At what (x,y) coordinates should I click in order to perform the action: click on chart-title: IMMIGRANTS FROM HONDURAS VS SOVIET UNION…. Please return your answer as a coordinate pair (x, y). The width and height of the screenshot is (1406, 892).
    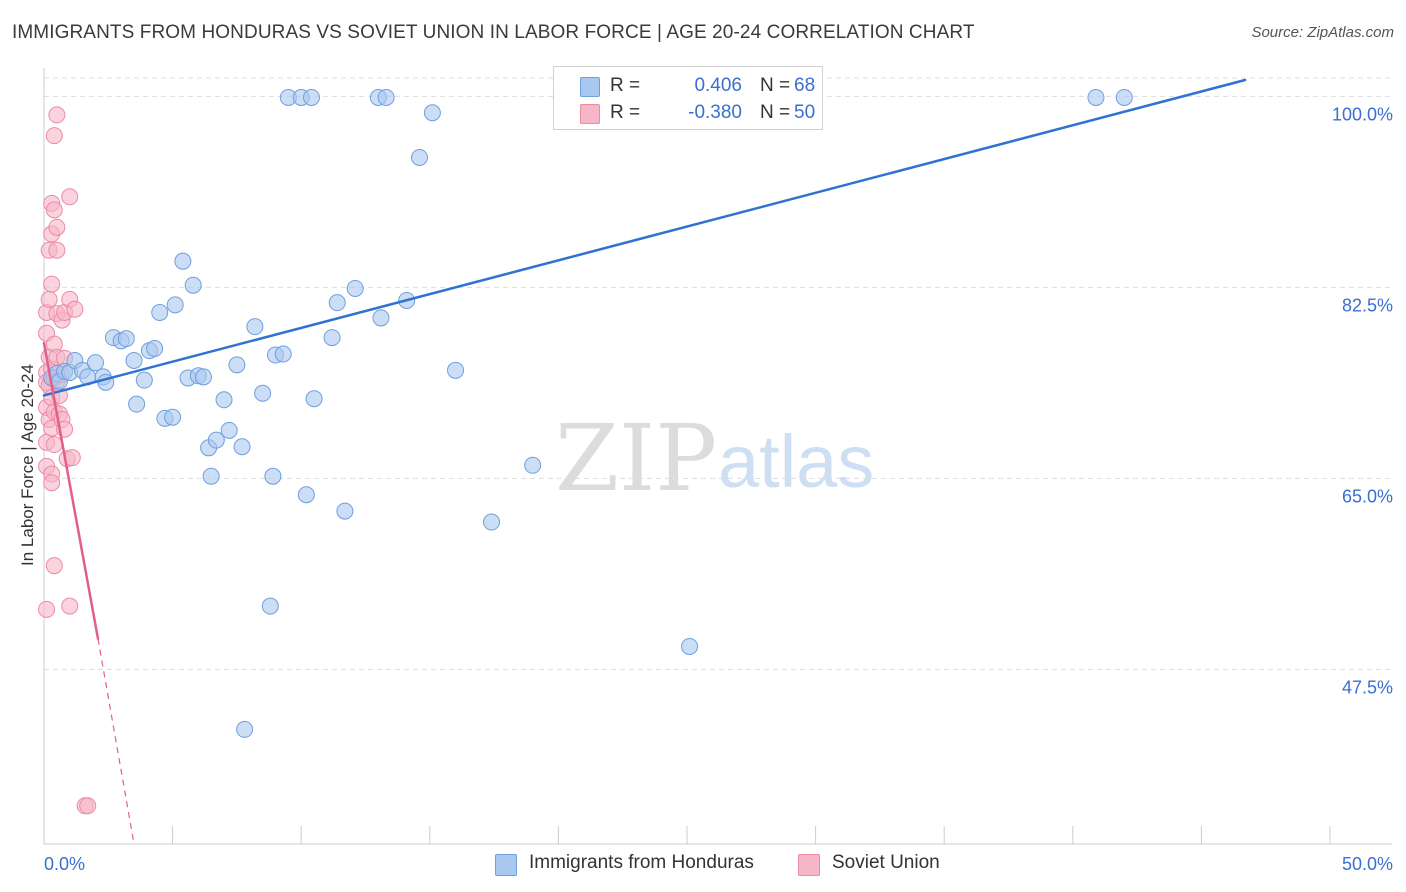
    Looking at the image, I should click on (493, 32).